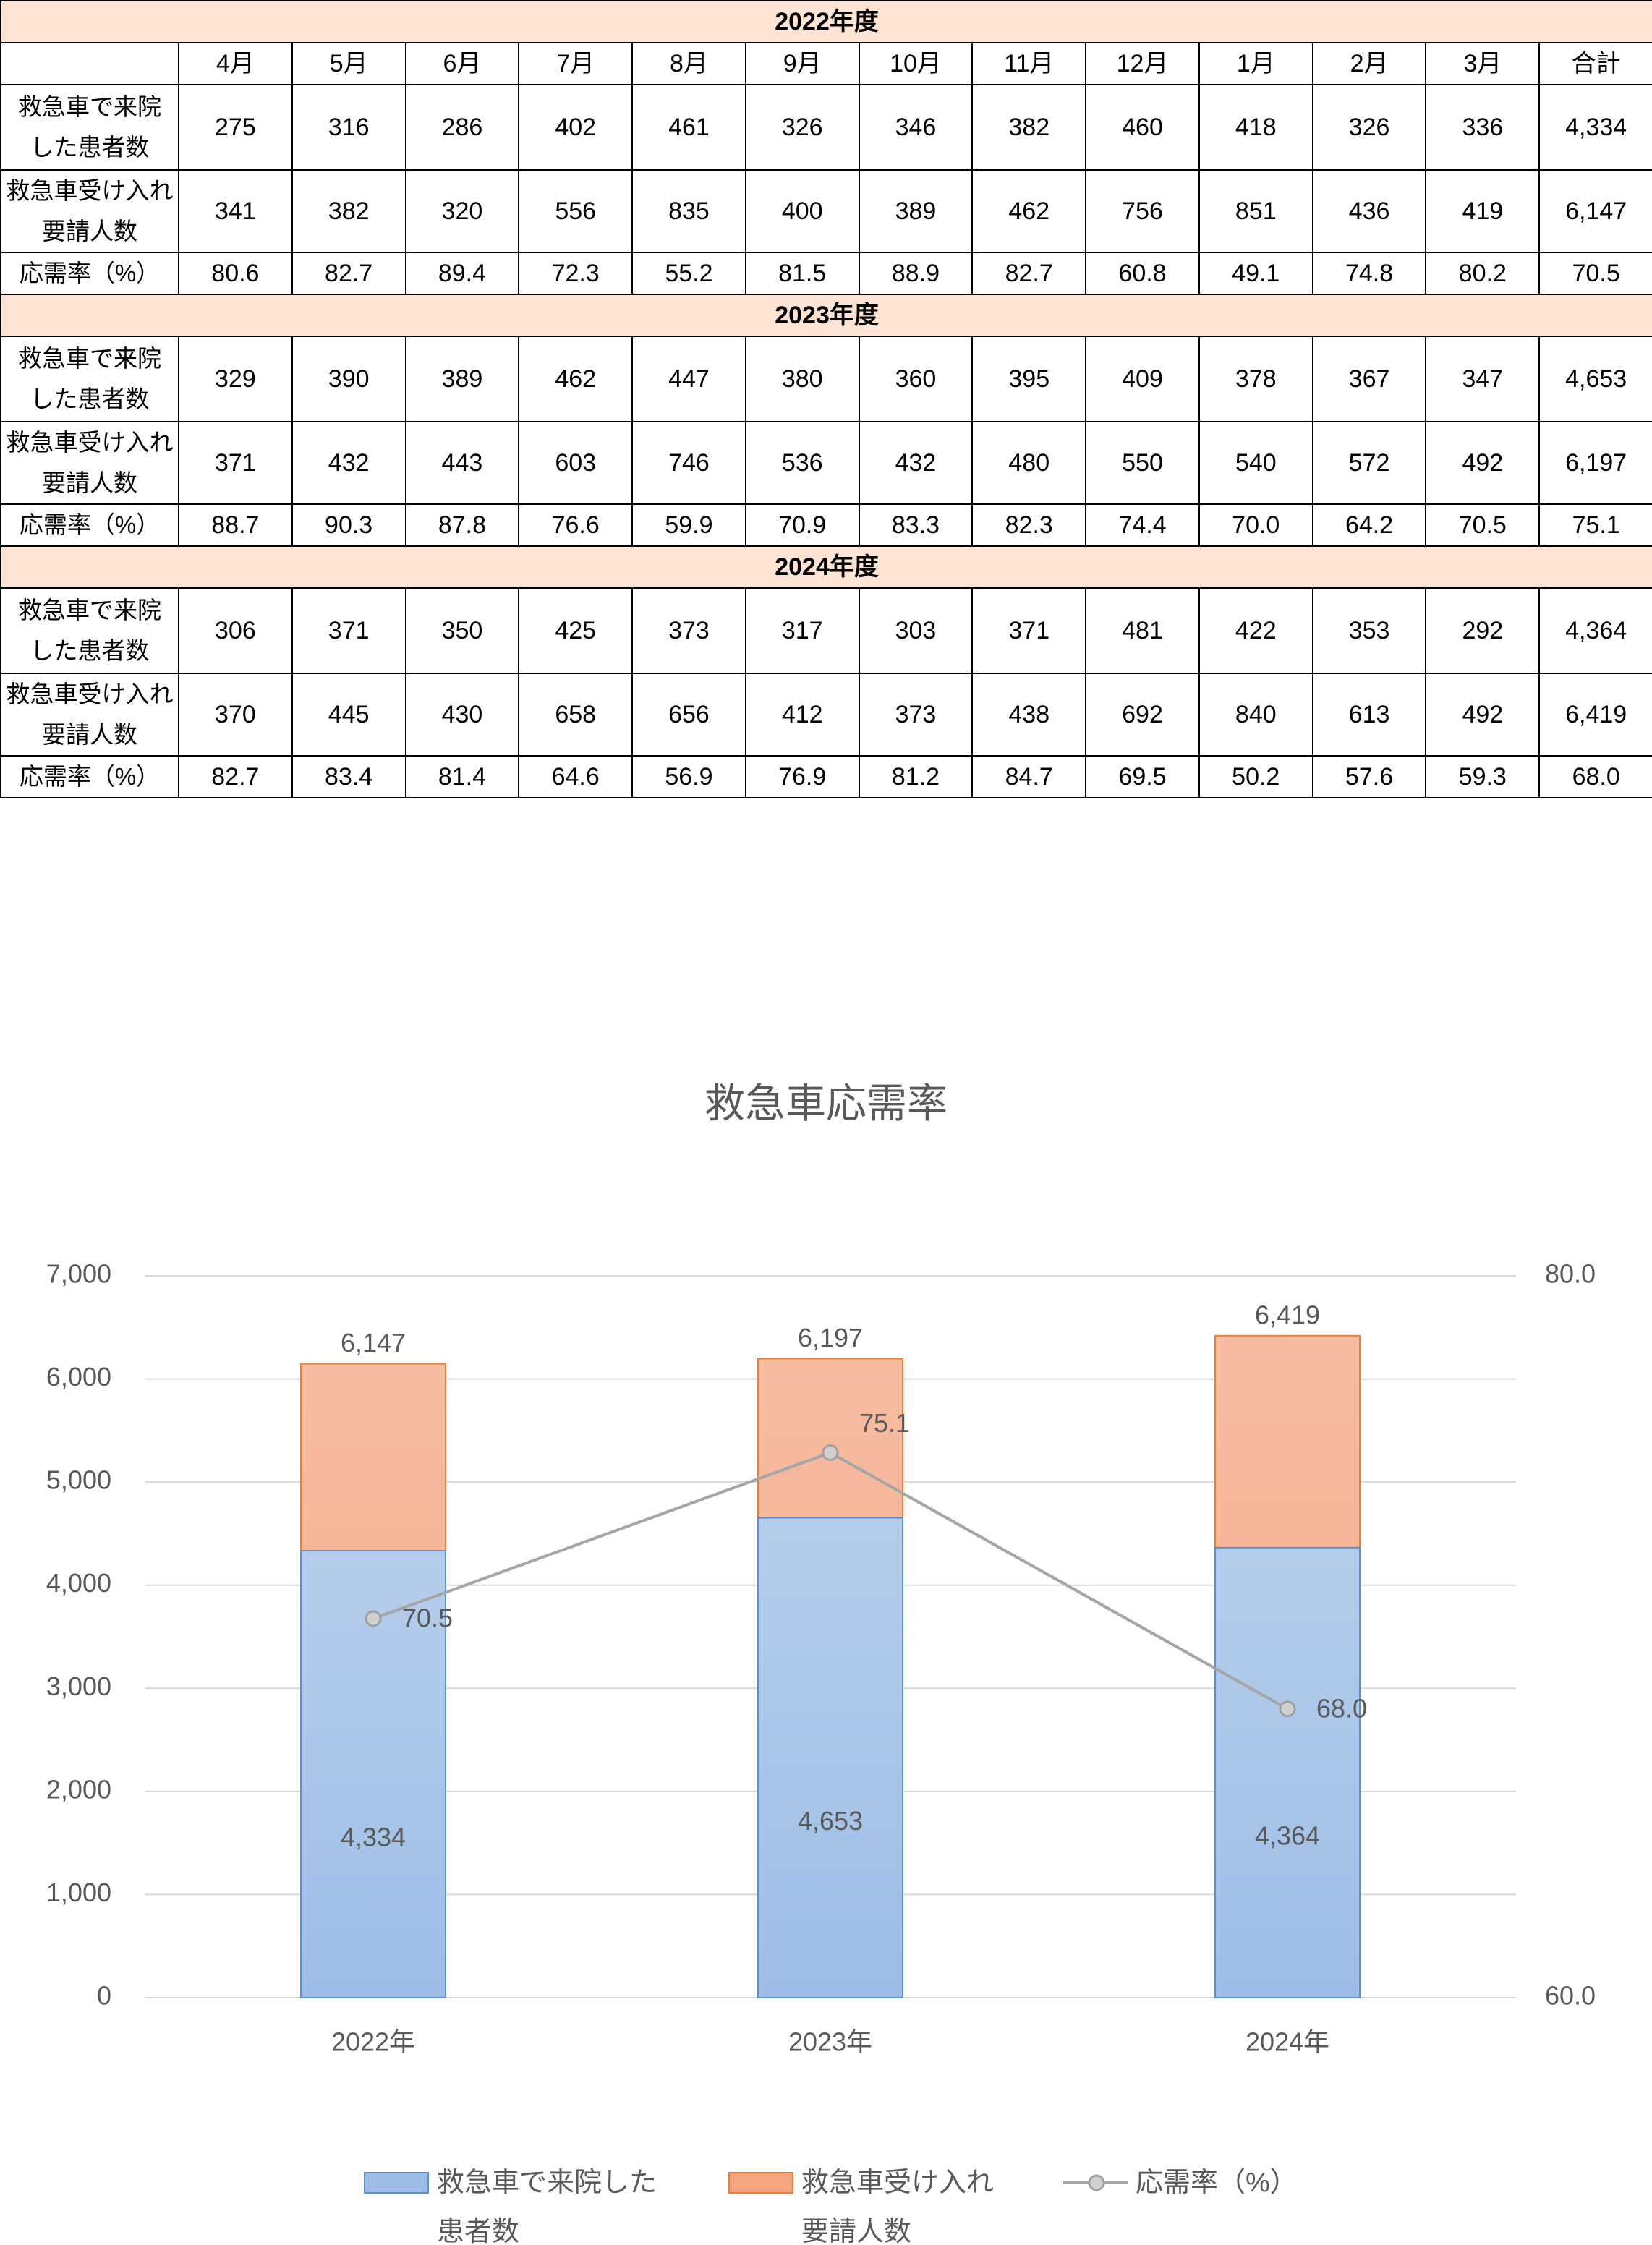 This screenshot has width=1652, height=2245. I want to click on cell: 55.2, so click(688, 273).